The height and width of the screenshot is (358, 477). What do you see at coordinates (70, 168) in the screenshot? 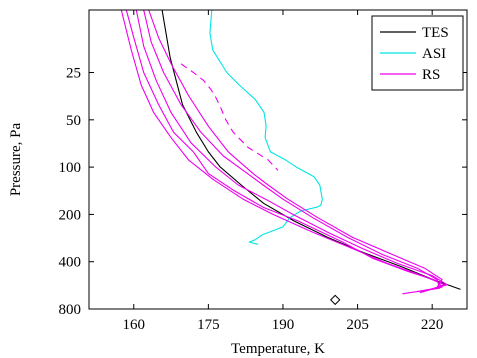
I see `y-tick-label: 100` at bounding box center [70, 168].